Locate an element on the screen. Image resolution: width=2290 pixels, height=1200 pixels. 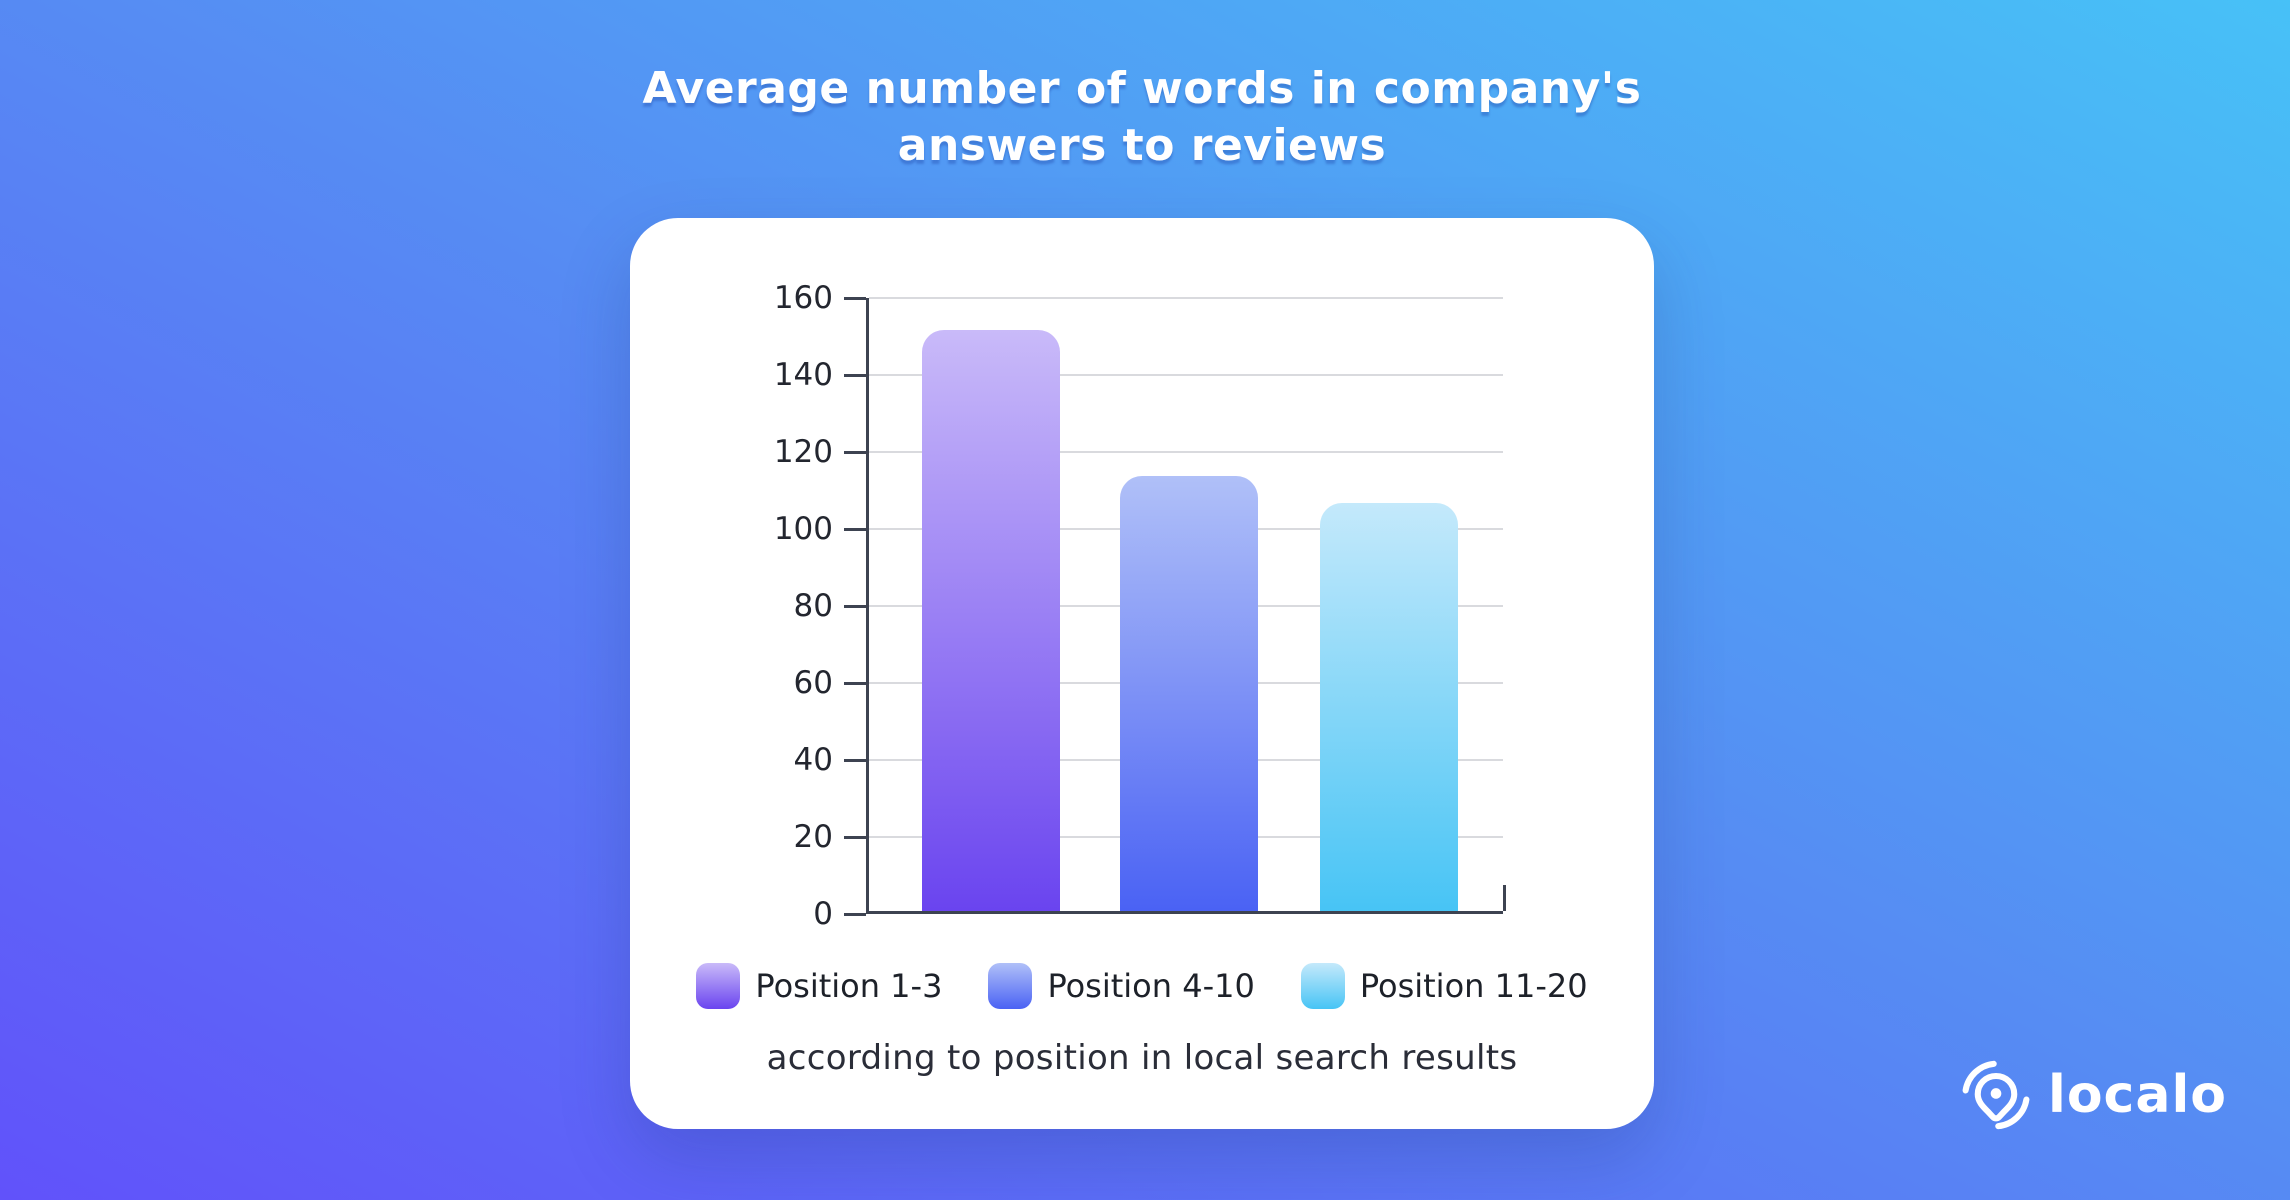
x-axis-end-tick is located at coordinates (1504, 898).